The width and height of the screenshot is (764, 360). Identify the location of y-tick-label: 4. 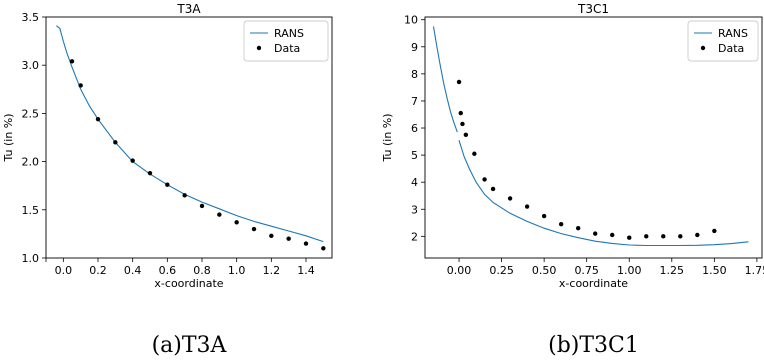
(414, 182).